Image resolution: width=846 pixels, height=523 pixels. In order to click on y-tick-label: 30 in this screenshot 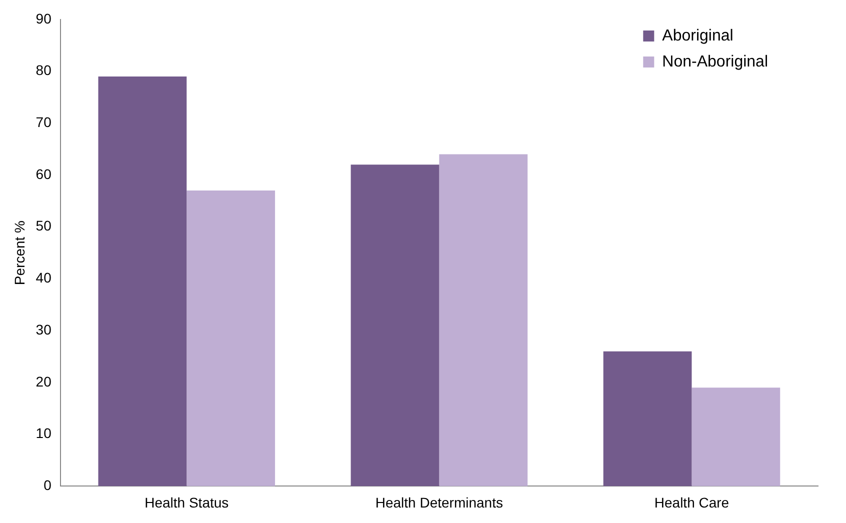, I will do `click(44, 329)`.